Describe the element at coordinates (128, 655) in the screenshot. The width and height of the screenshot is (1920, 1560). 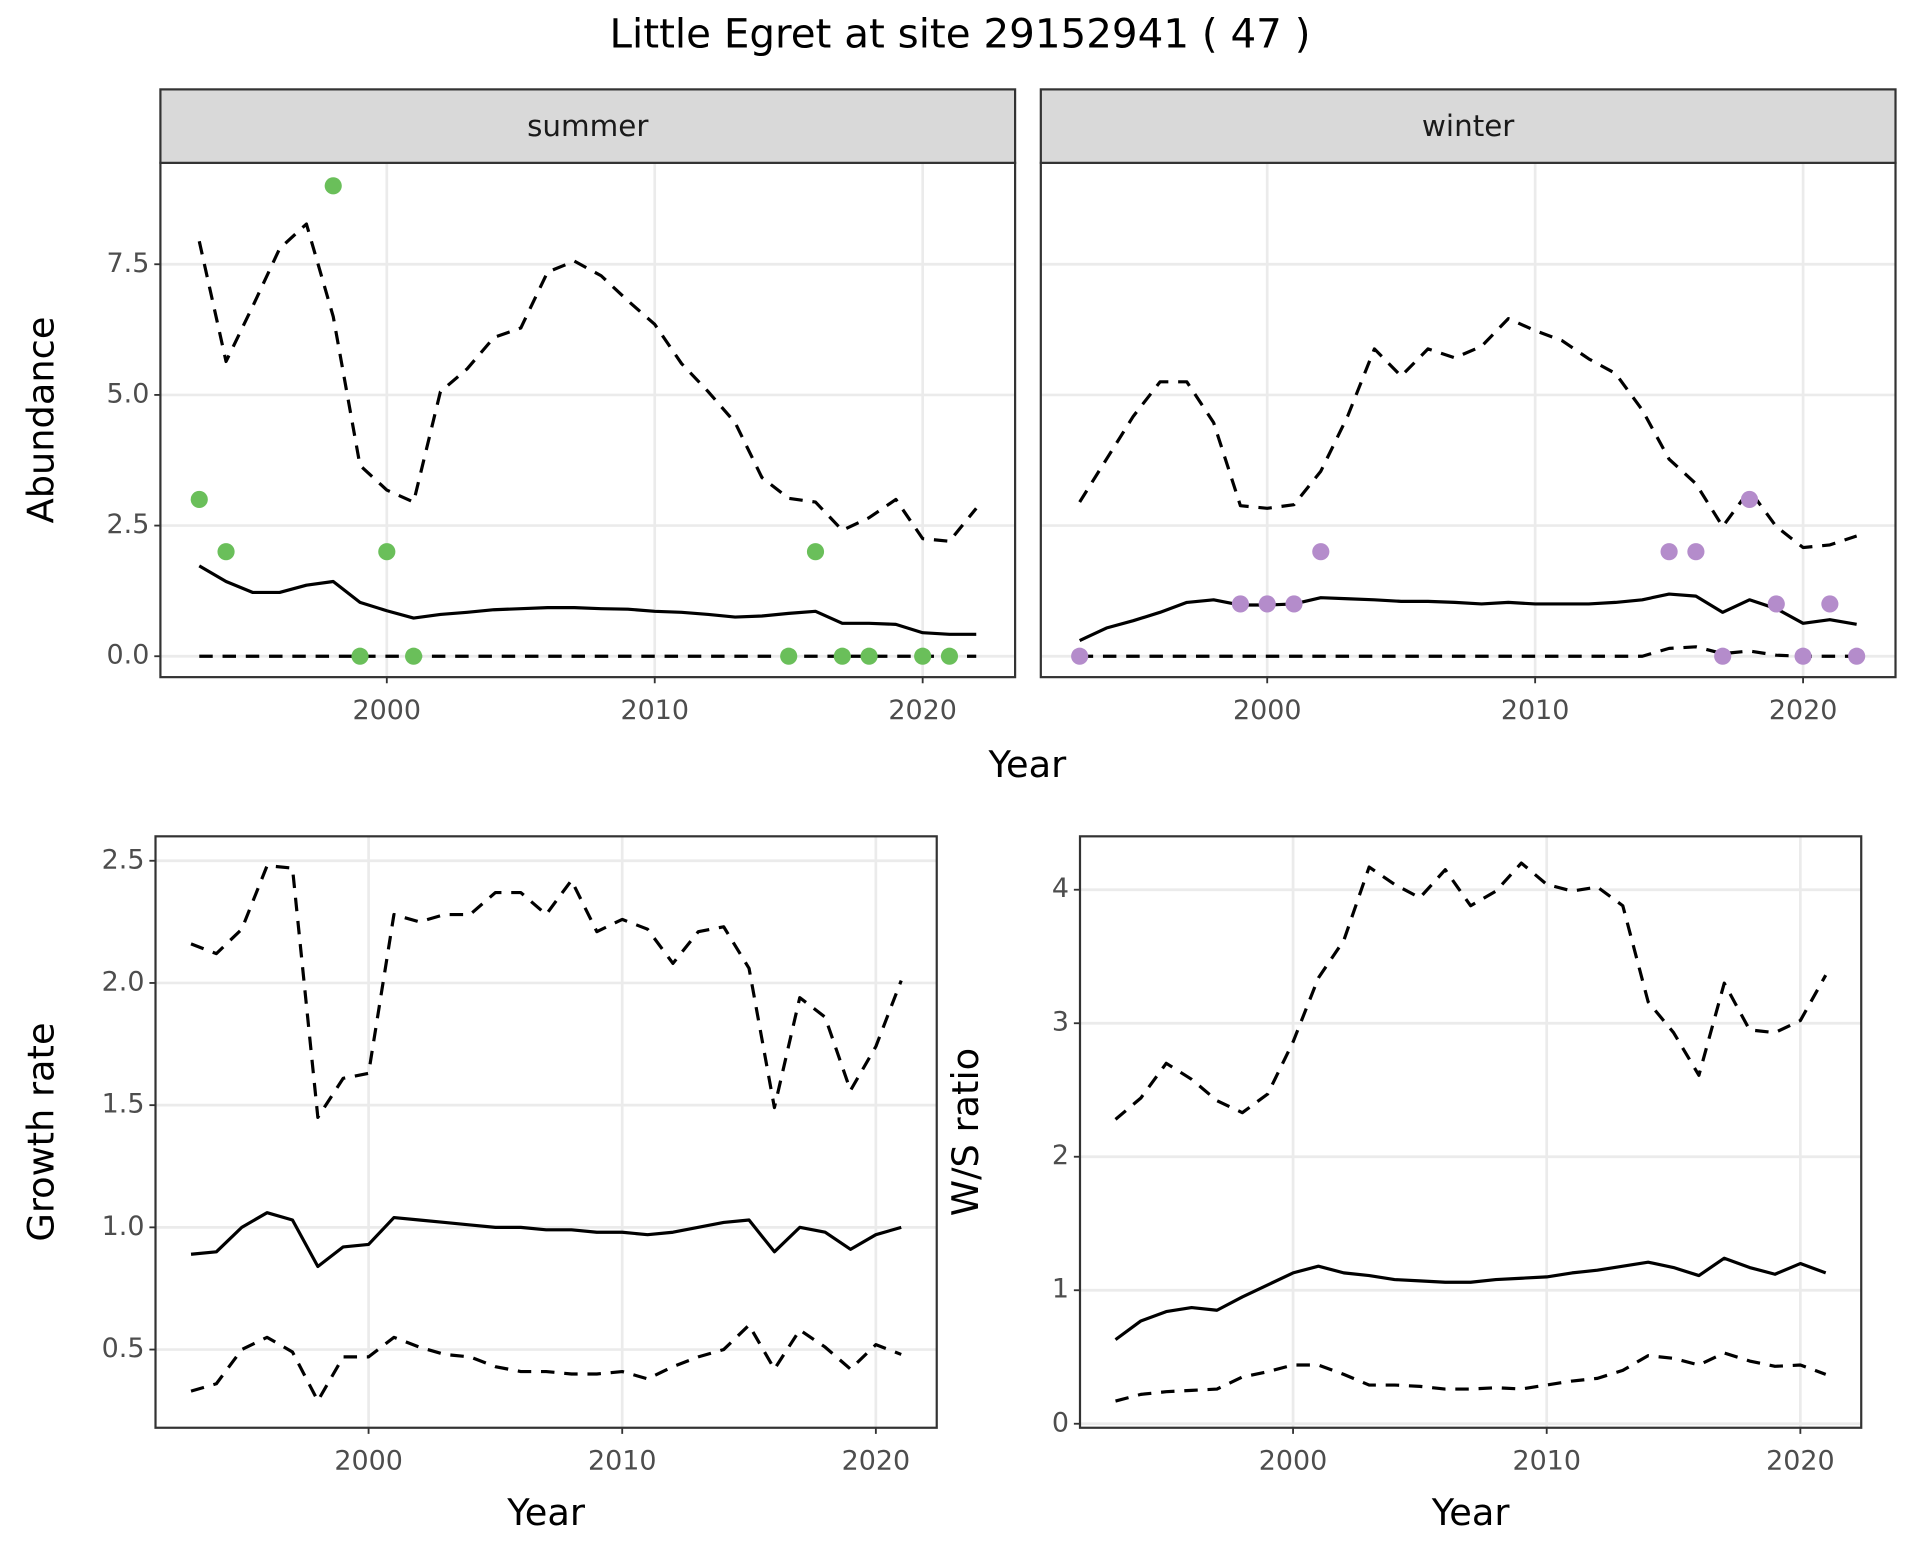
I see `y-tick-label: 0.0` at that location.